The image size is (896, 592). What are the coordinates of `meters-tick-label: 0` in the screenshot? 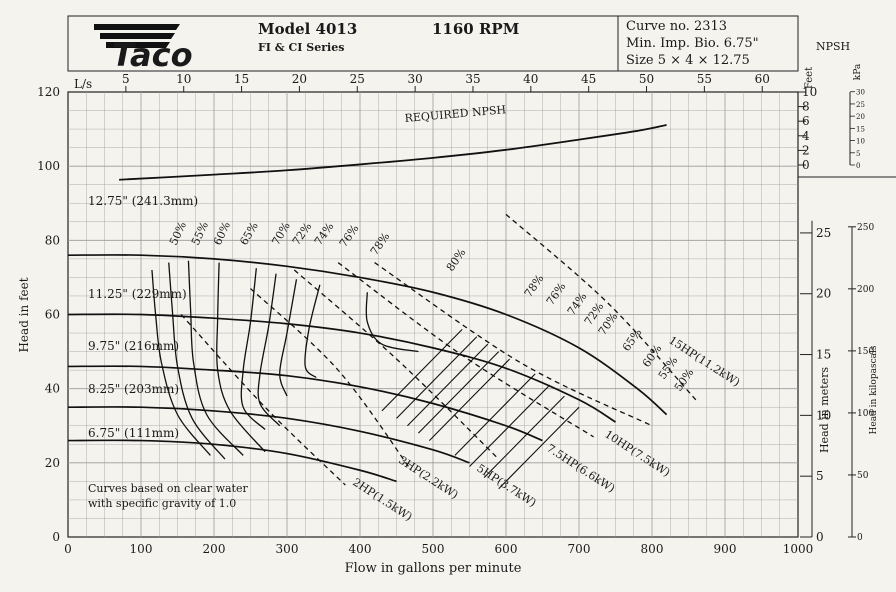 It's located at (820, 537).